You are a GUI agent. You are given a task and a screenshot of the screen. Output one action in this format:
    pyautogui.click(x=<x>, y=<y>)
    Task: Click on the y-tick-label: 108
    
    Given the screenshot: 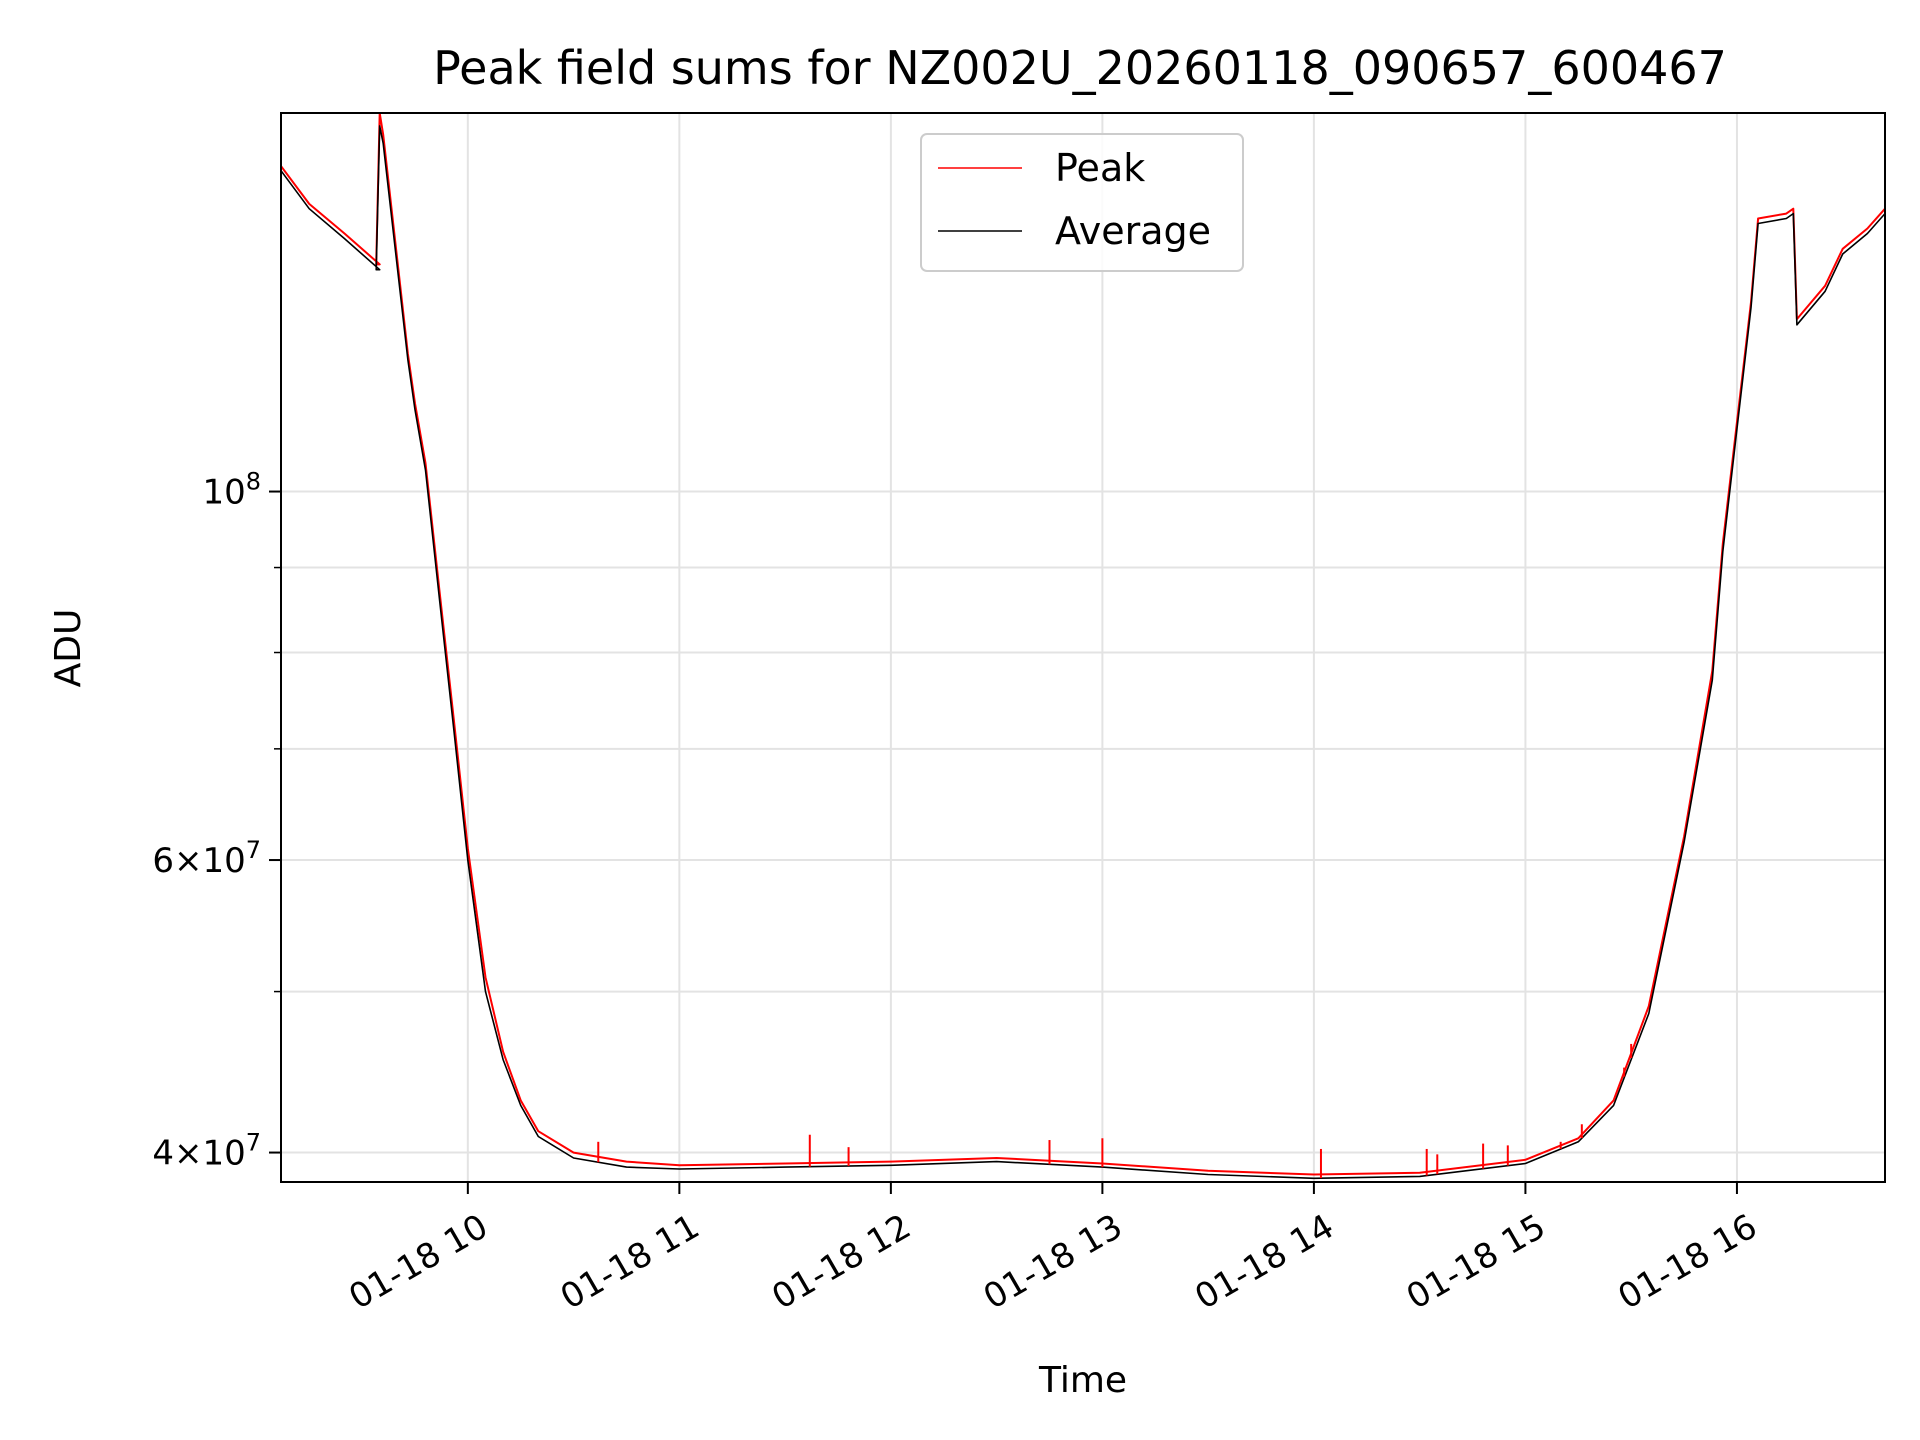 What is the action you would take?
    pyautogui.click(x=231, y=490)
    